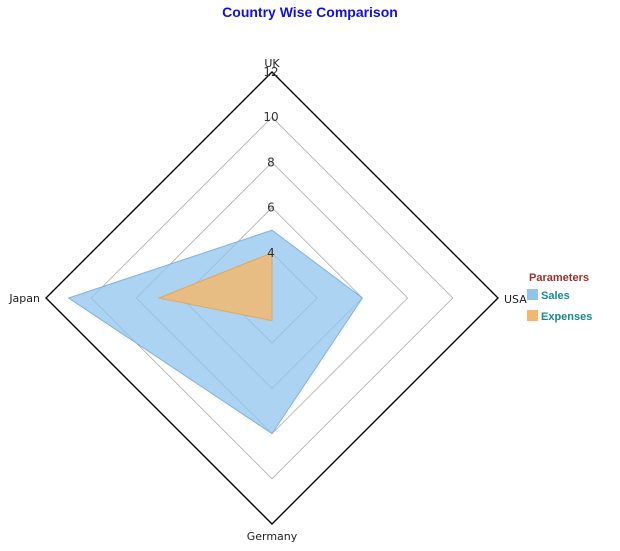  Describe the element at coordinates (271, 253) in the screenshot. I see `tick-label-4: 4` at that location.